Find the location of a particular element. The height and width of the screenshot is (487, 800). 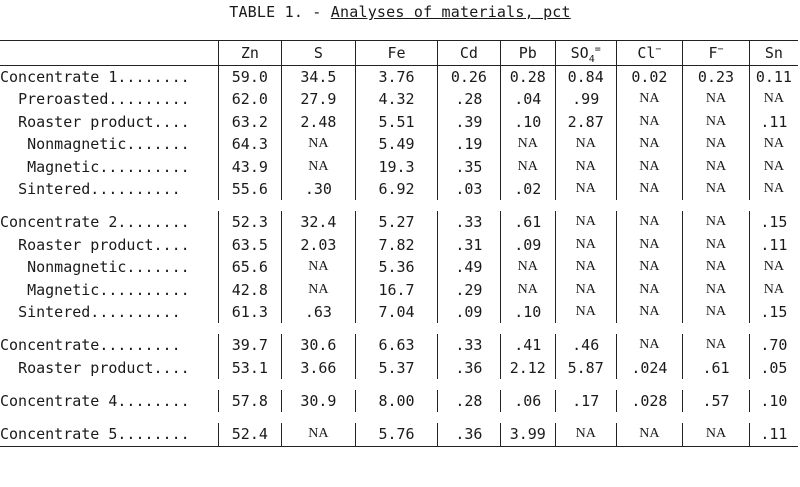

table-cell: 5.36 is located at coordinates (396, 267).